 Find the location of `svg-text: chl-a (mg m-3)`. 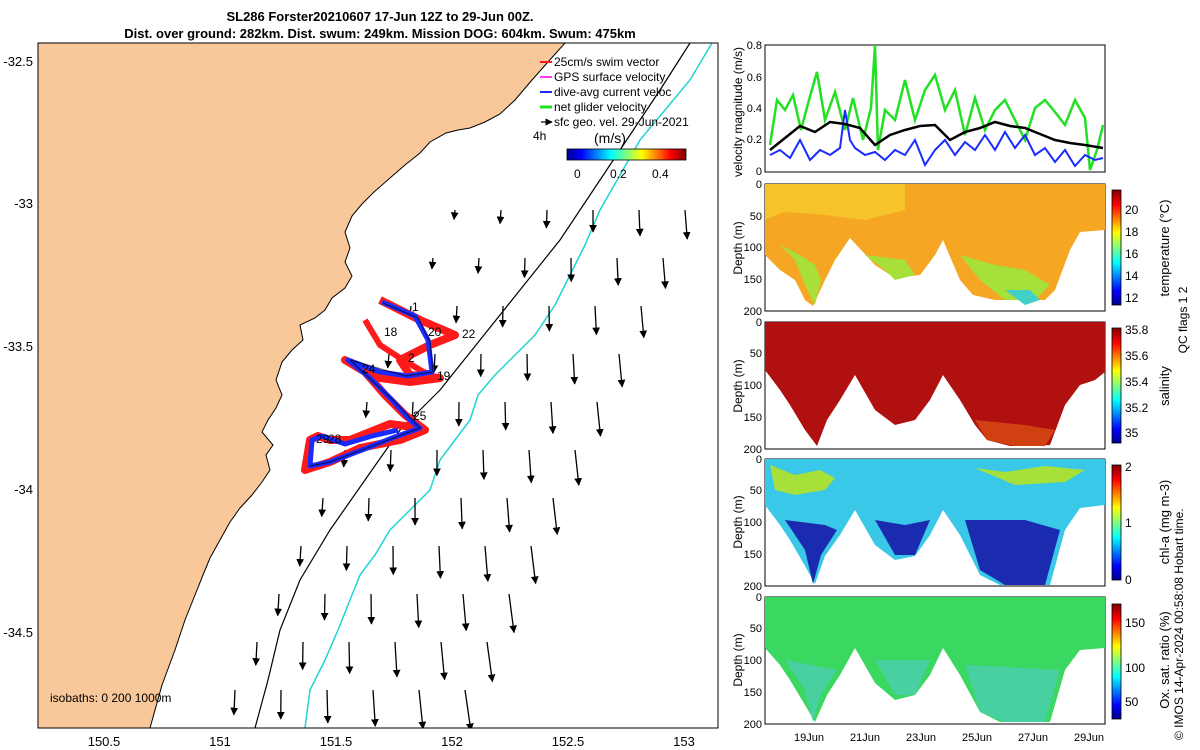

svg-text: chl-a (mg m-3) is located at coordinates (1164, 522).